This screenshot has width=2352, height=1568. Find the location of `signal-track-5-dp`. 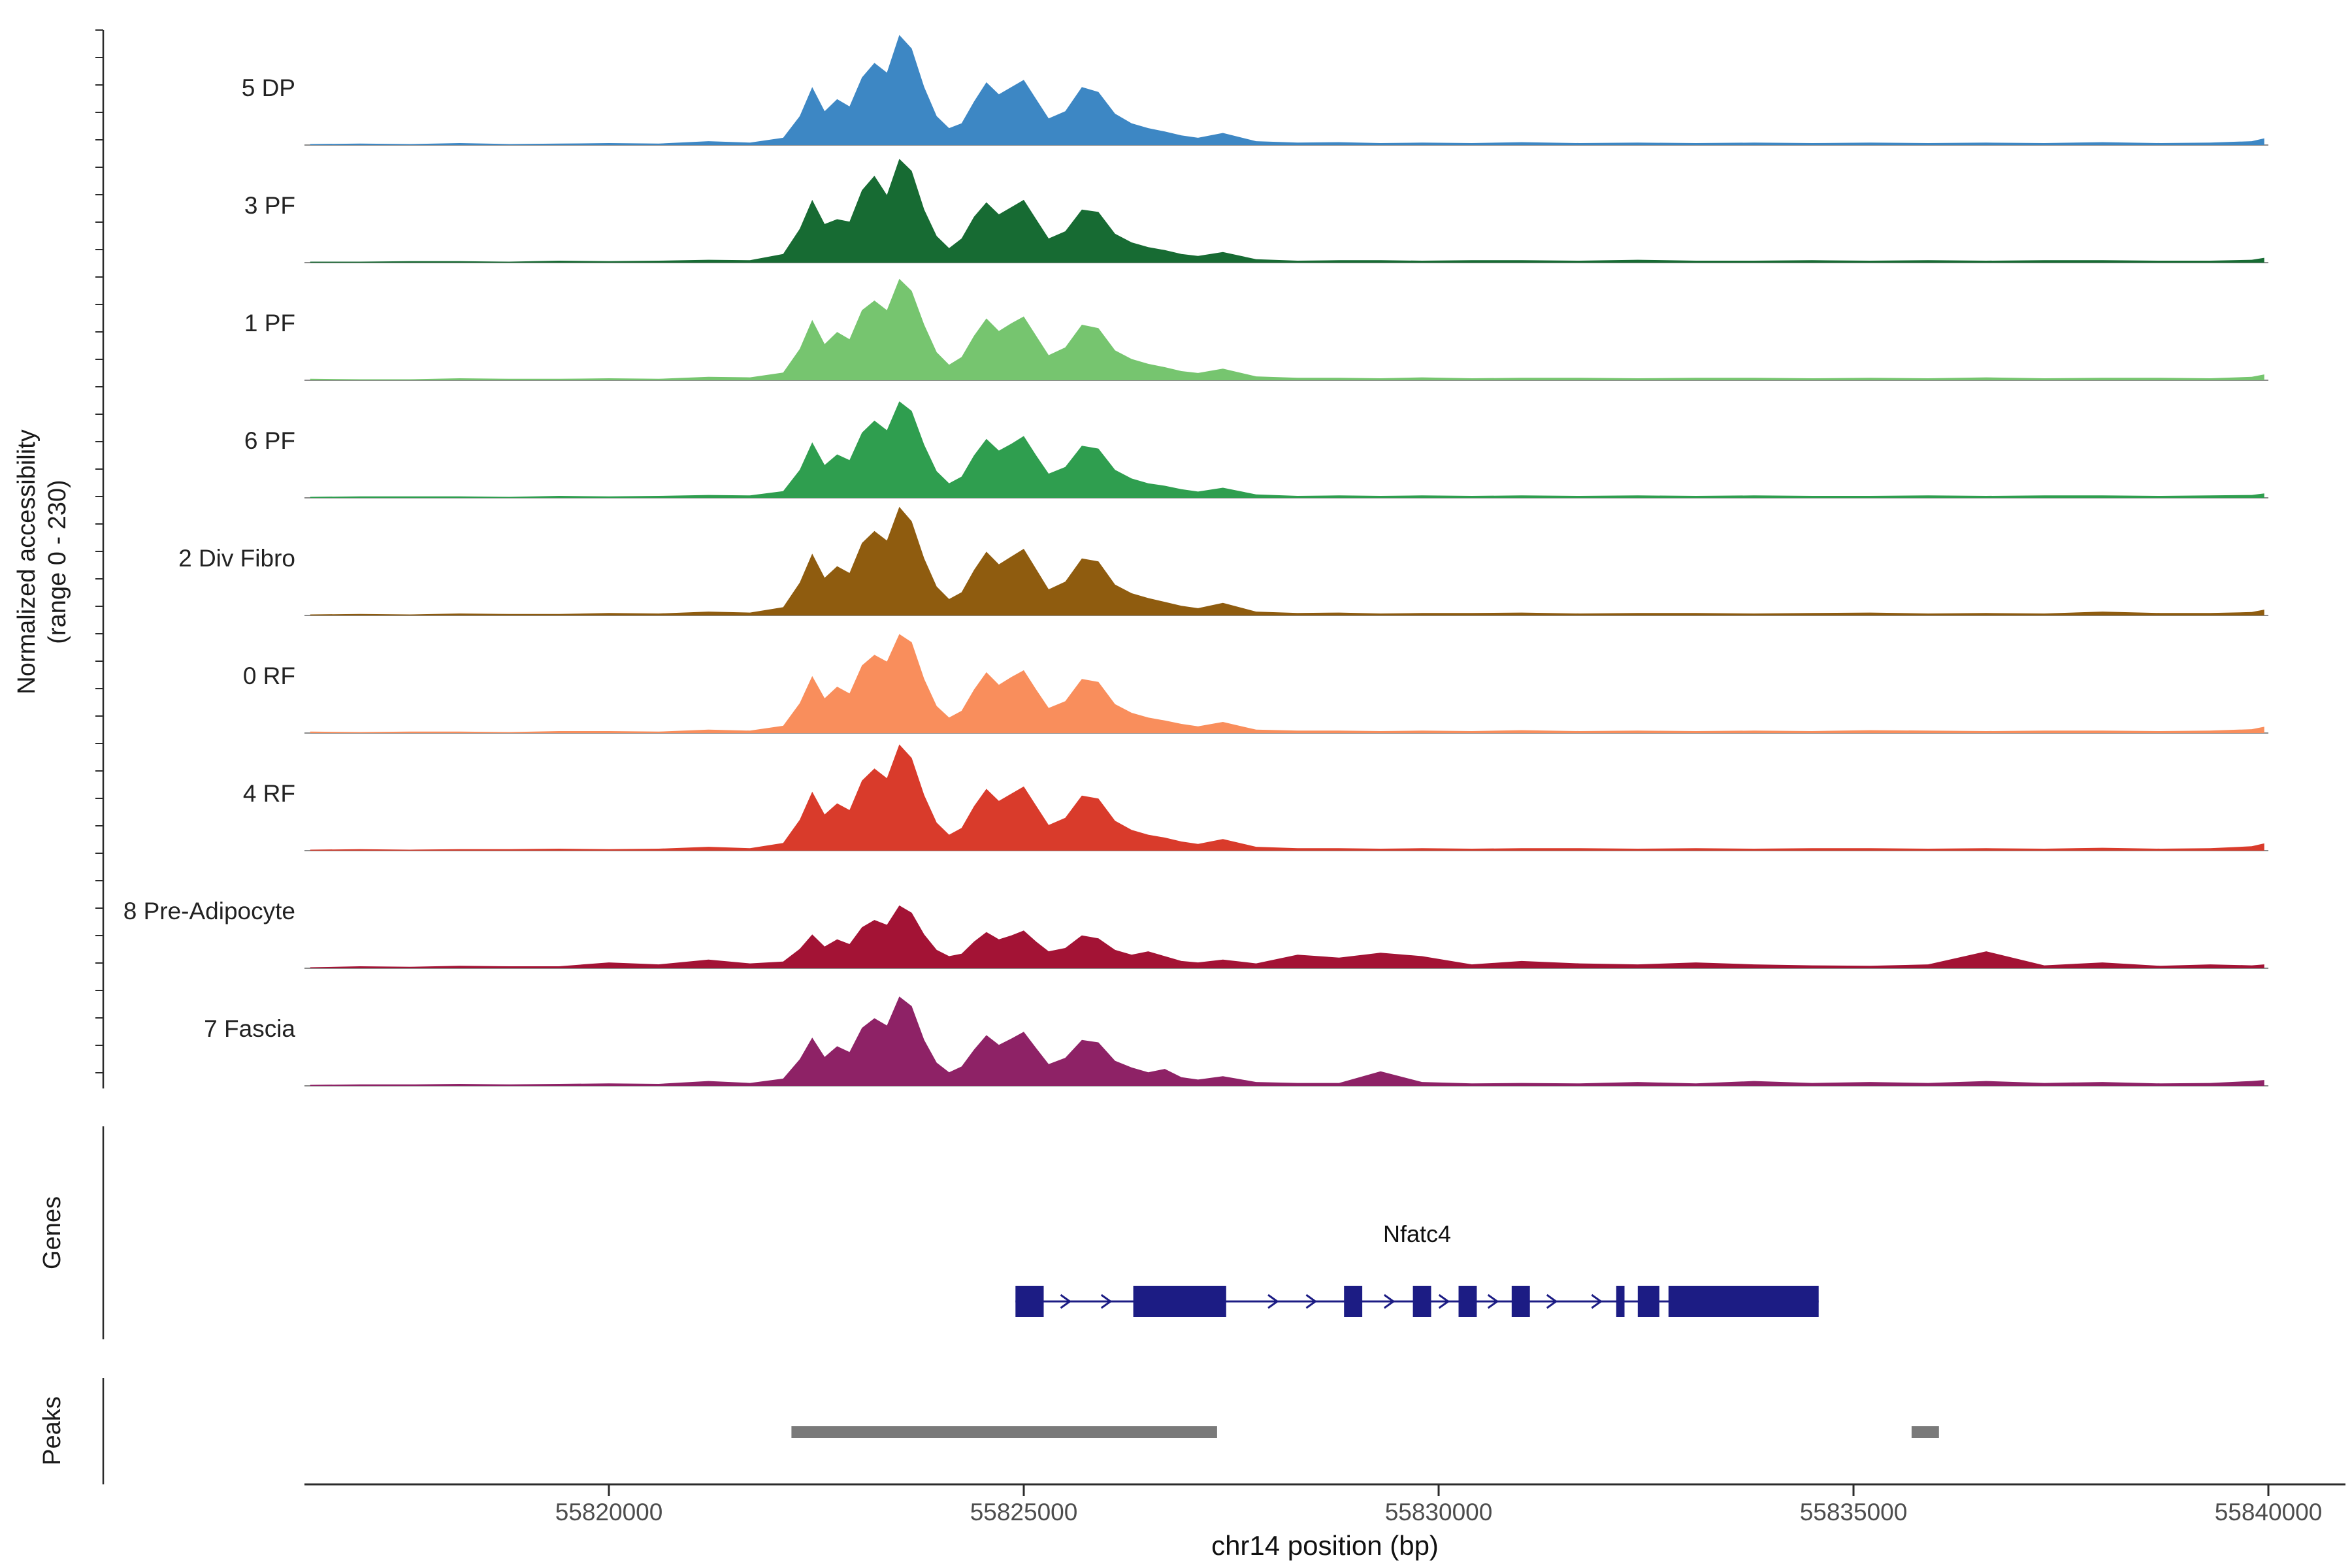

signal-track-5-dp is located at coordinates (1287, 90).